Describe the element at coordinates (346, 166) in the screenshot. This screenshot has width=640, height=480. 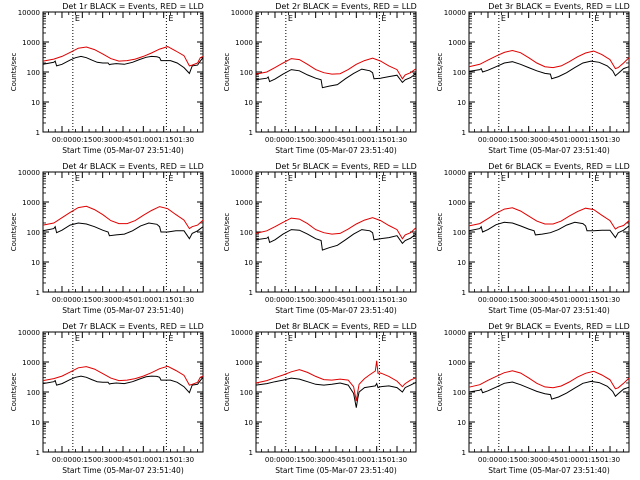
I see `panel-title: Det 5r BLACK = Events, RED = LLD` at that location.